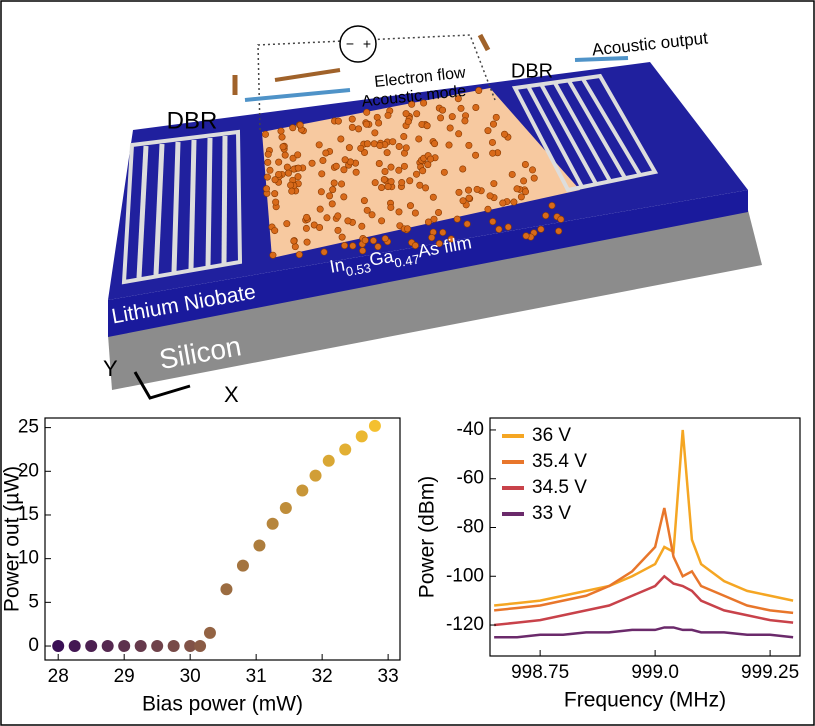 This screenshot has height=726, width=815. What do you see at coordinates (470, 527) in the screenshot?
I see `y-tick-label: -80` at bounding box center [470, 527].